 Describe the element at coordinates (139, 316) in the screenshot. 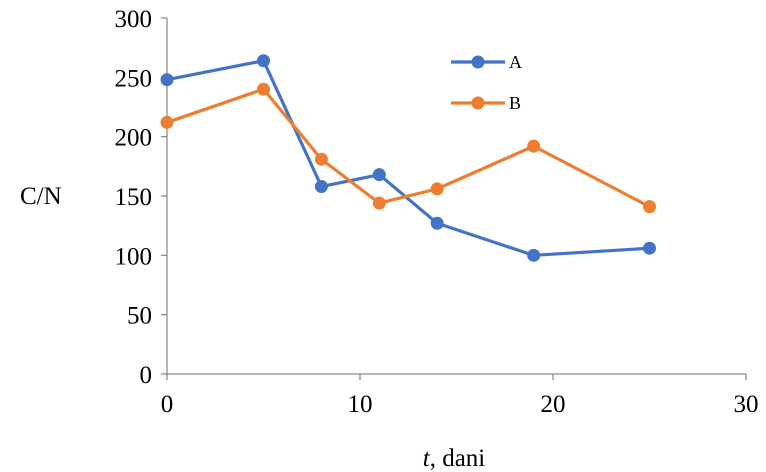

I see `y-tick-label: 50` at that location.